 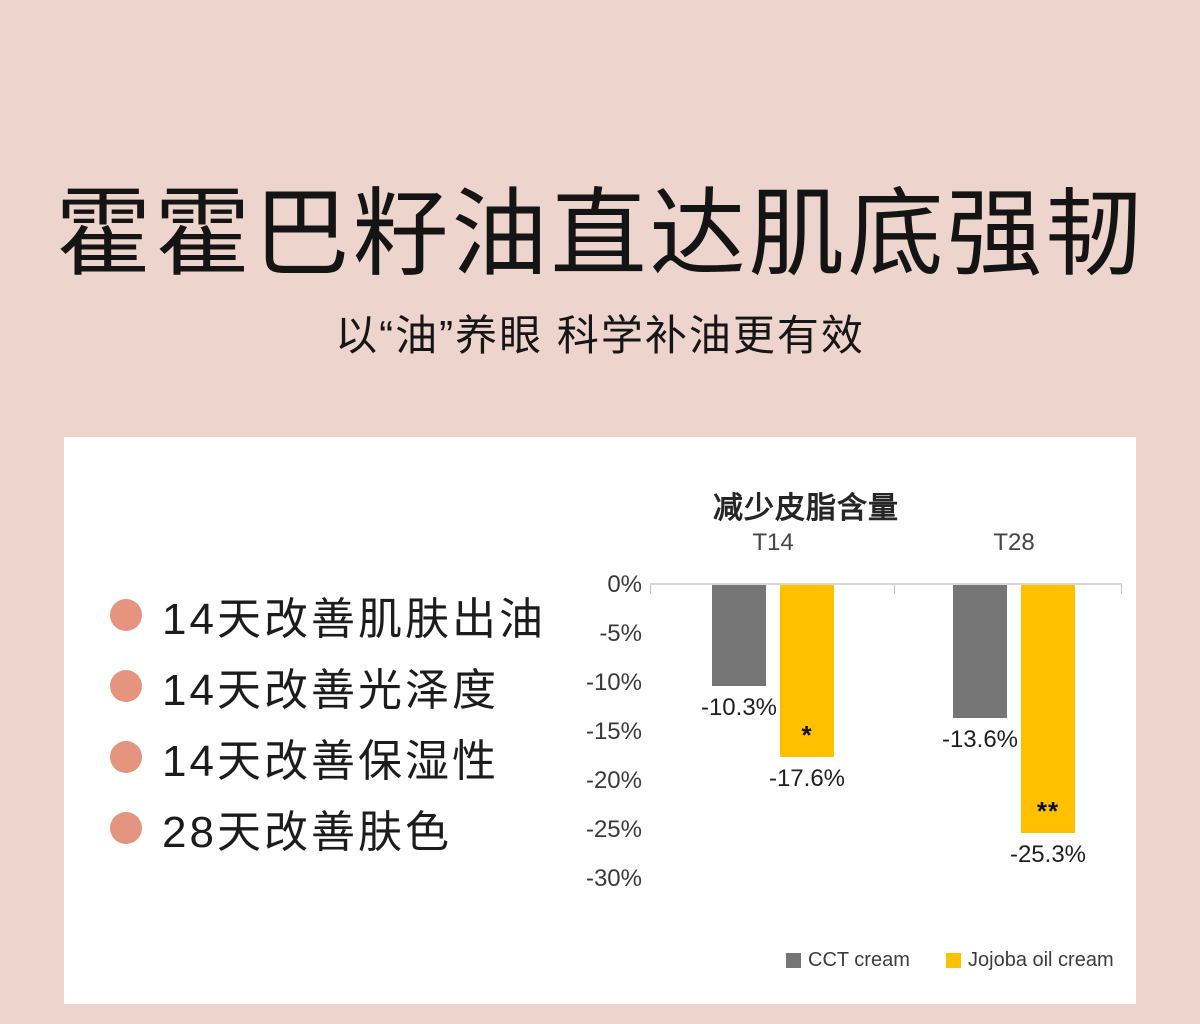 What do you see at coordinates (600, 335) in the screenshot?
I see `page-subtitle: 以“油”养眼 科学补油更有效` at bounding box center [600, 335].